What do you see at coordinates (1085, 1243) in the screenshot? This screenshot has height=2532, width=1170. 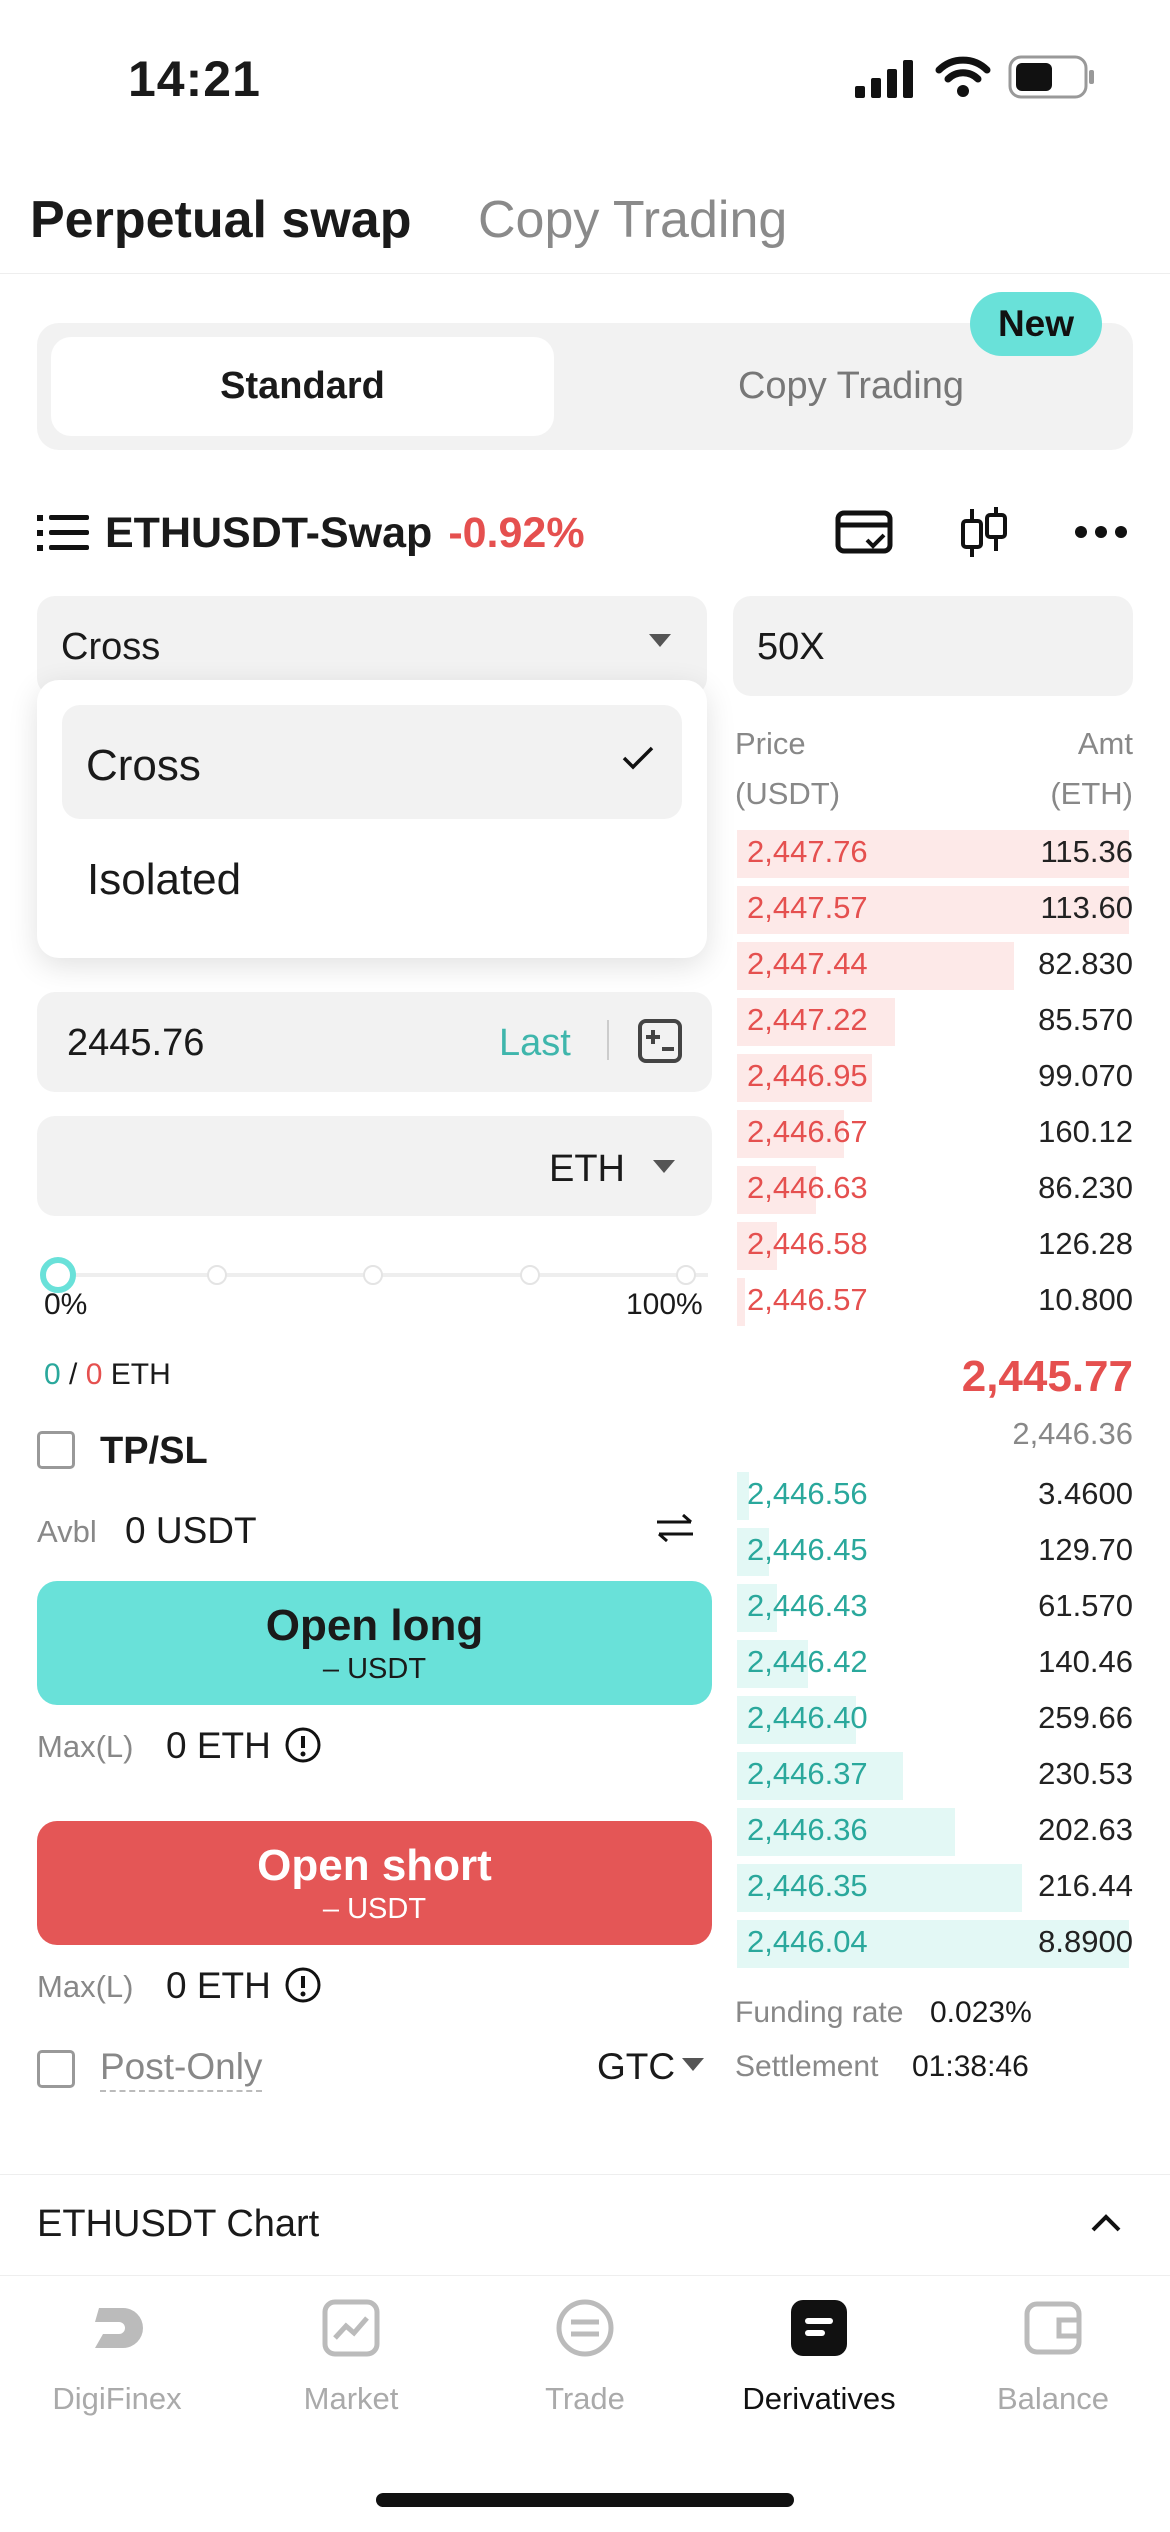 I see `orderbook-amount: 126.28` at bounding box center [1085, 1243].